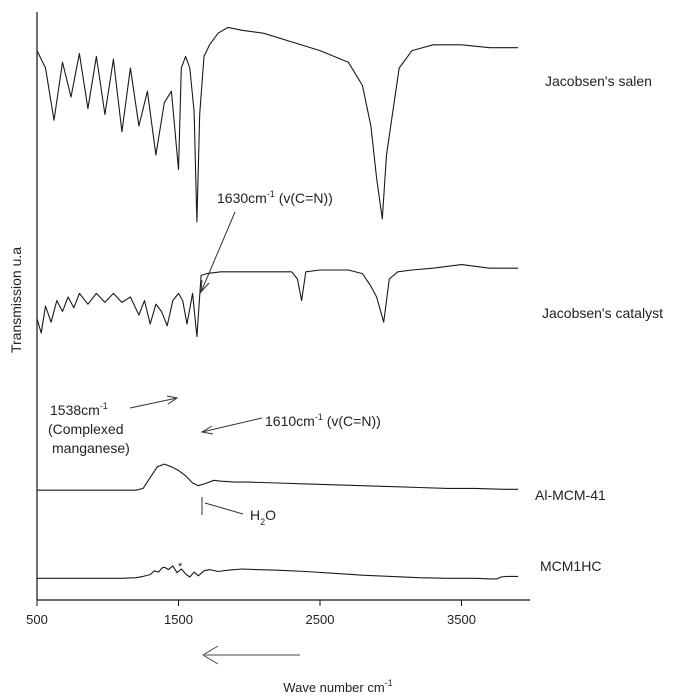  What do you see at coordinates (275, 197) in the screenshot?
I see `svg-text: 1630cm-1 (v(C=N))` at bounding box center [275, 197].